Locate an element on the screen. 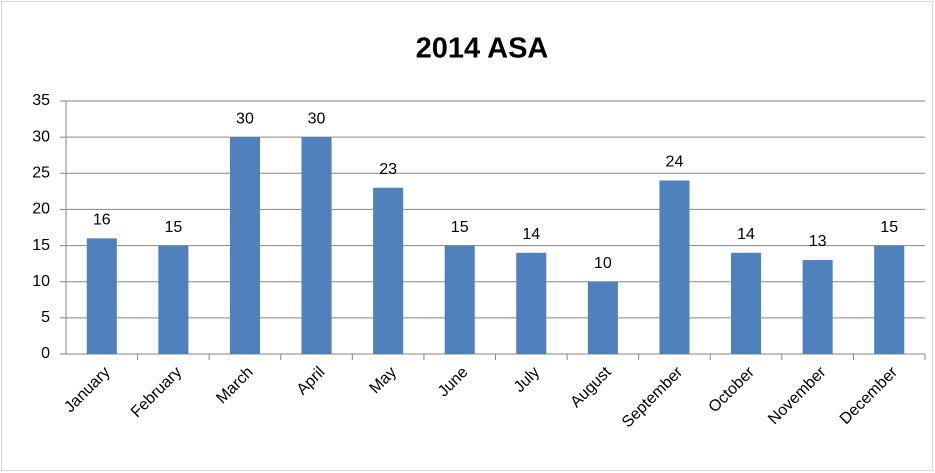 The height and width of the screenshot is (473, 935). data-label: 13 is located at coordinates (818, 241).